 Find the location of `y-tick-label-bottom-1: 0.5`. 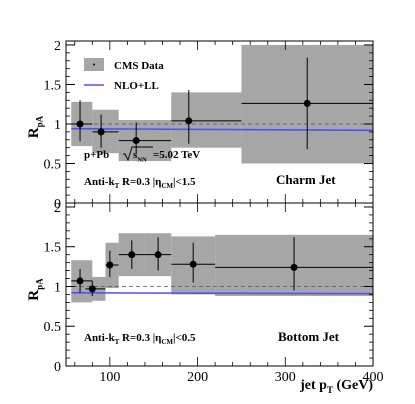

y-tick-label-bottom-1: 0.5 is located at coordinates (53, 327).